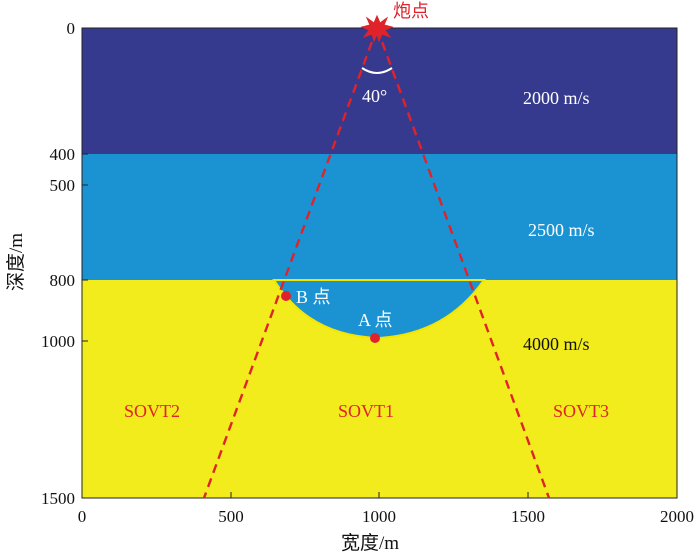  Describe the element at coordinates (411, 11) in the screenshot. I see `source-label: 炮点` at that location.